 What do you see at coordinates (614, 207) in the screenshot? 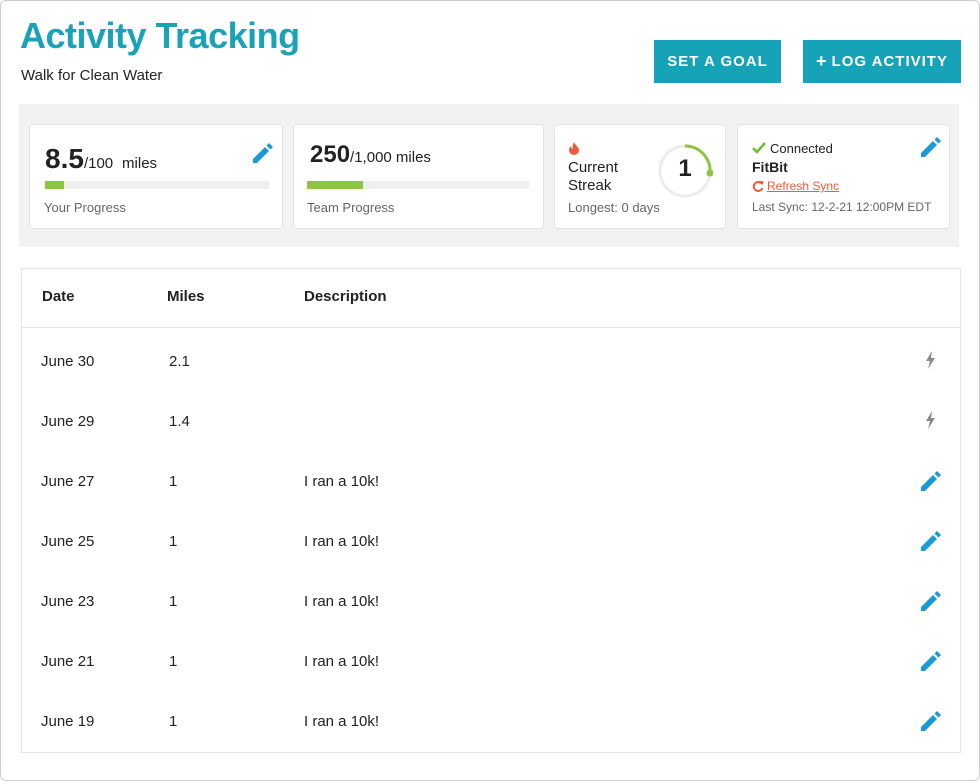
I see `streak-longest: Longest: 0 days` at bounding box center [614, 207].